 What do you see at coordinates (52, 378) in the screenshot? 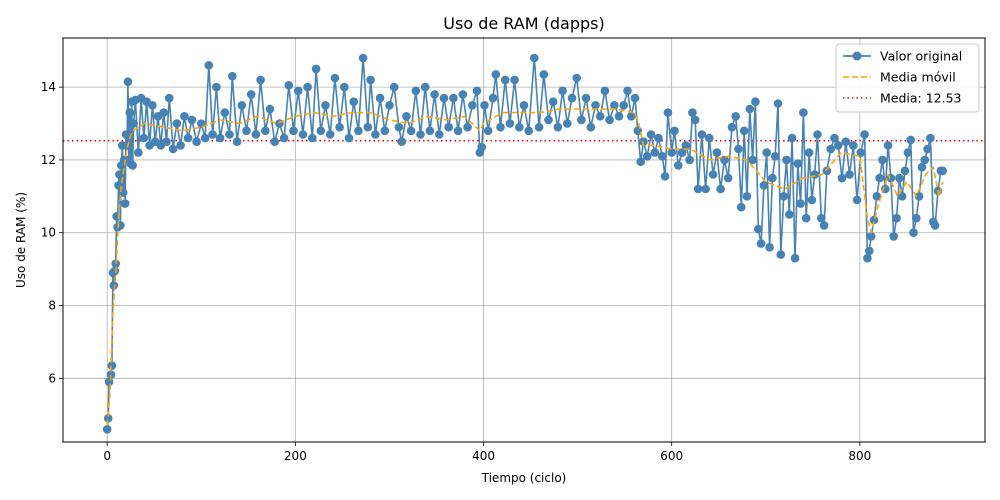
I see `y-tick-label: 6` at bounding box center [52, 378].